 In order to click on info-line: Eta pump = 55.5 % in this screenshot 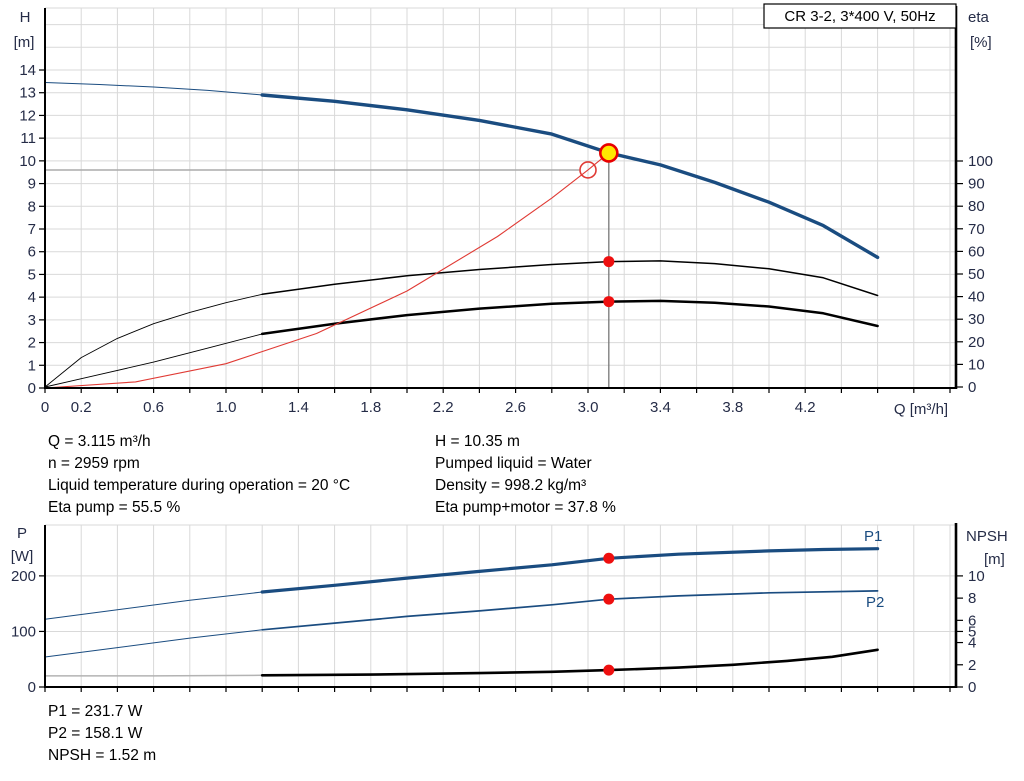, I will do `click(114, 507)`.